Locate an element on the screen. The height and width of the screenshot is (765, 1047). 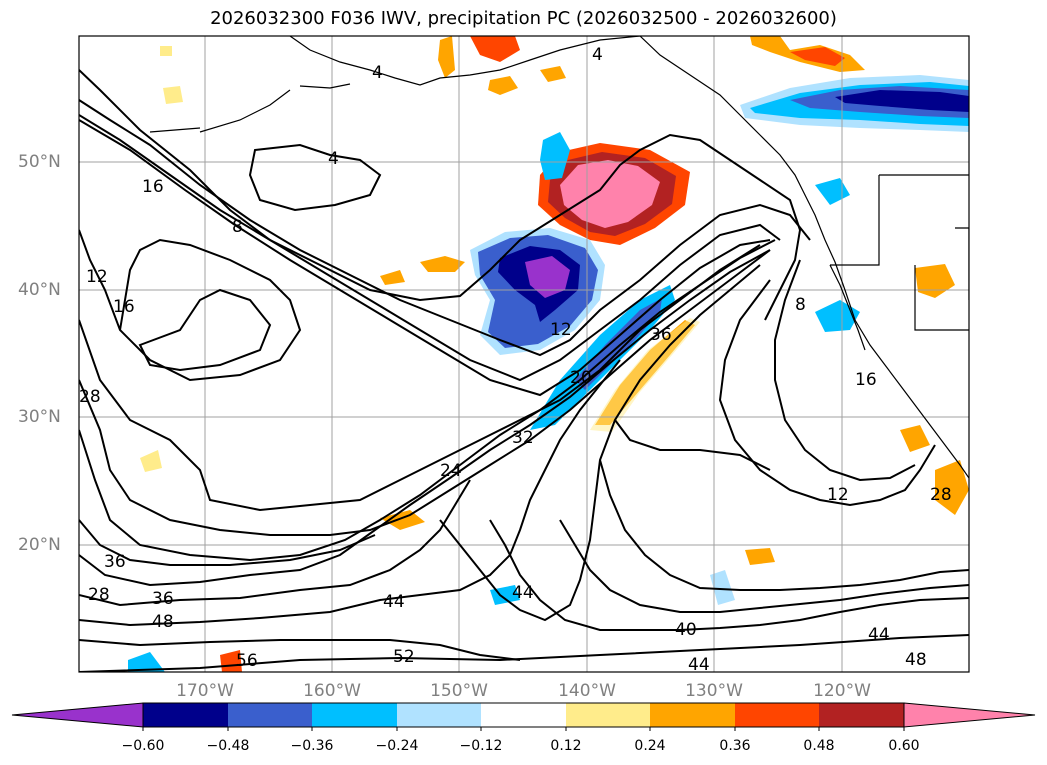
colorbar-tick-label: −0.12 is located at coordinates (481, 746).